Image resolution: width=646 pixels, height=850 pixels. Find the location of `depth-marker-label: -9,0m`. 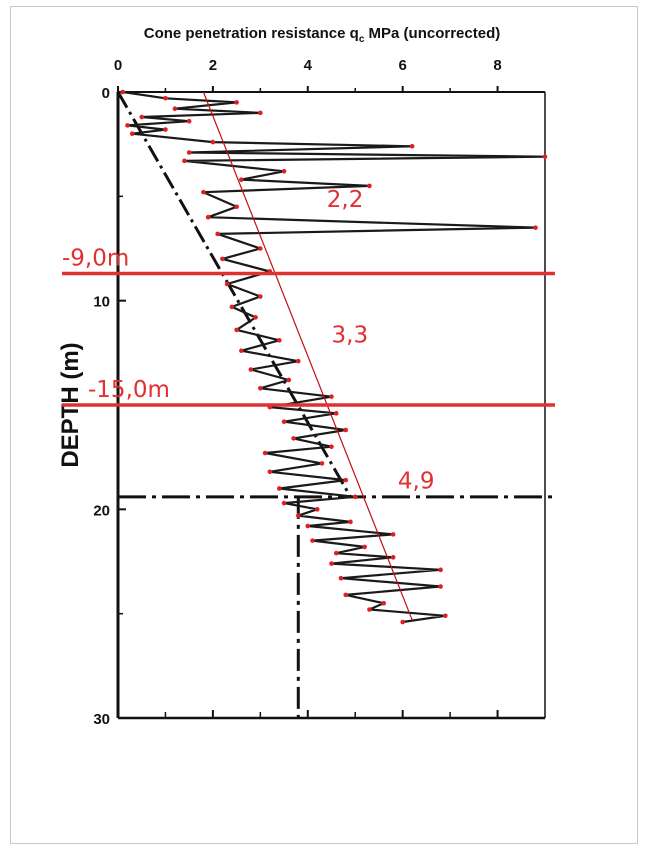

depth-marker-label: -9,0m is located at coordinates (95, 259).